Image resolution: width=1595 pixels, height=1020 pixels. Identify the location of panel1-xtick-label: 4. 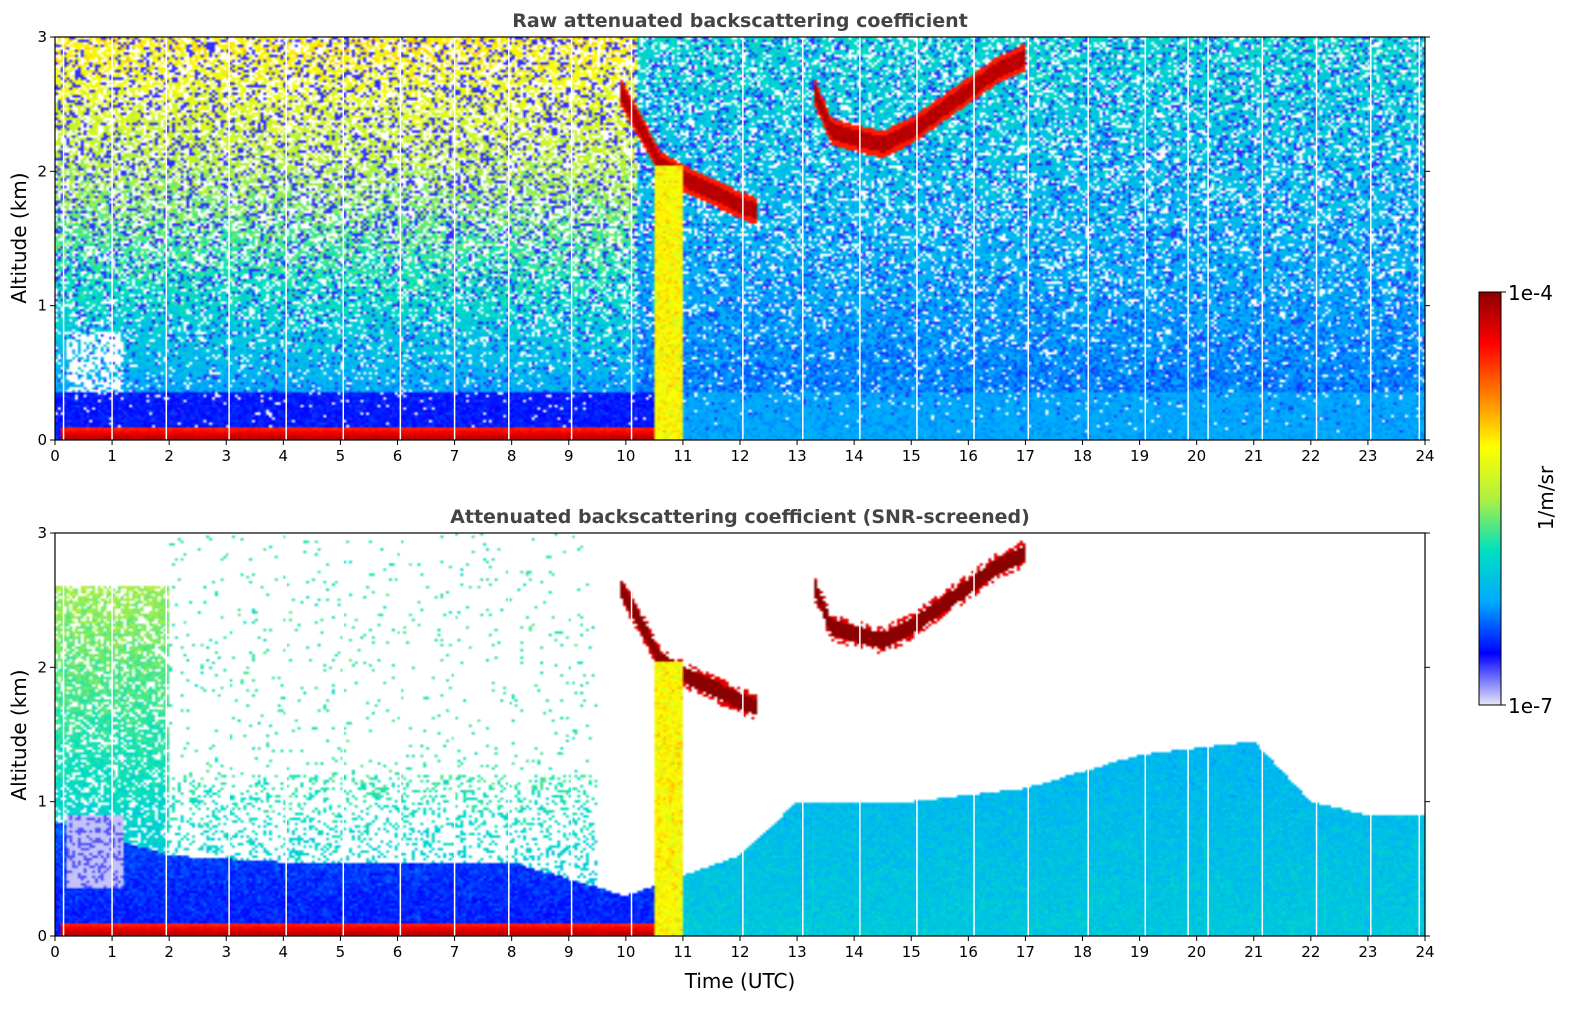
(284, 456).